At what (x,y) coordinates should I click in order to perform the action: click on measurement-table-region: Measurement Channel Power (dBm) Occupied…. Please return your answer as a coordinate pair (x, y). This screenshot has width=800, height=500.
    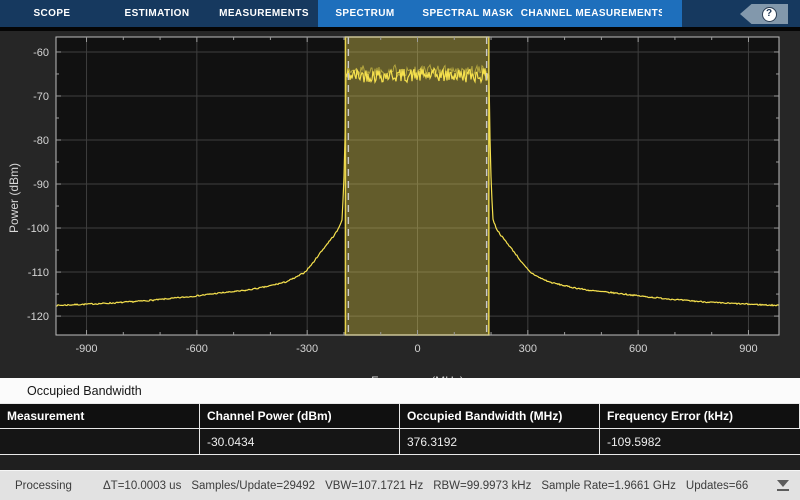
    Looking at the image, I should click on (400, 436).